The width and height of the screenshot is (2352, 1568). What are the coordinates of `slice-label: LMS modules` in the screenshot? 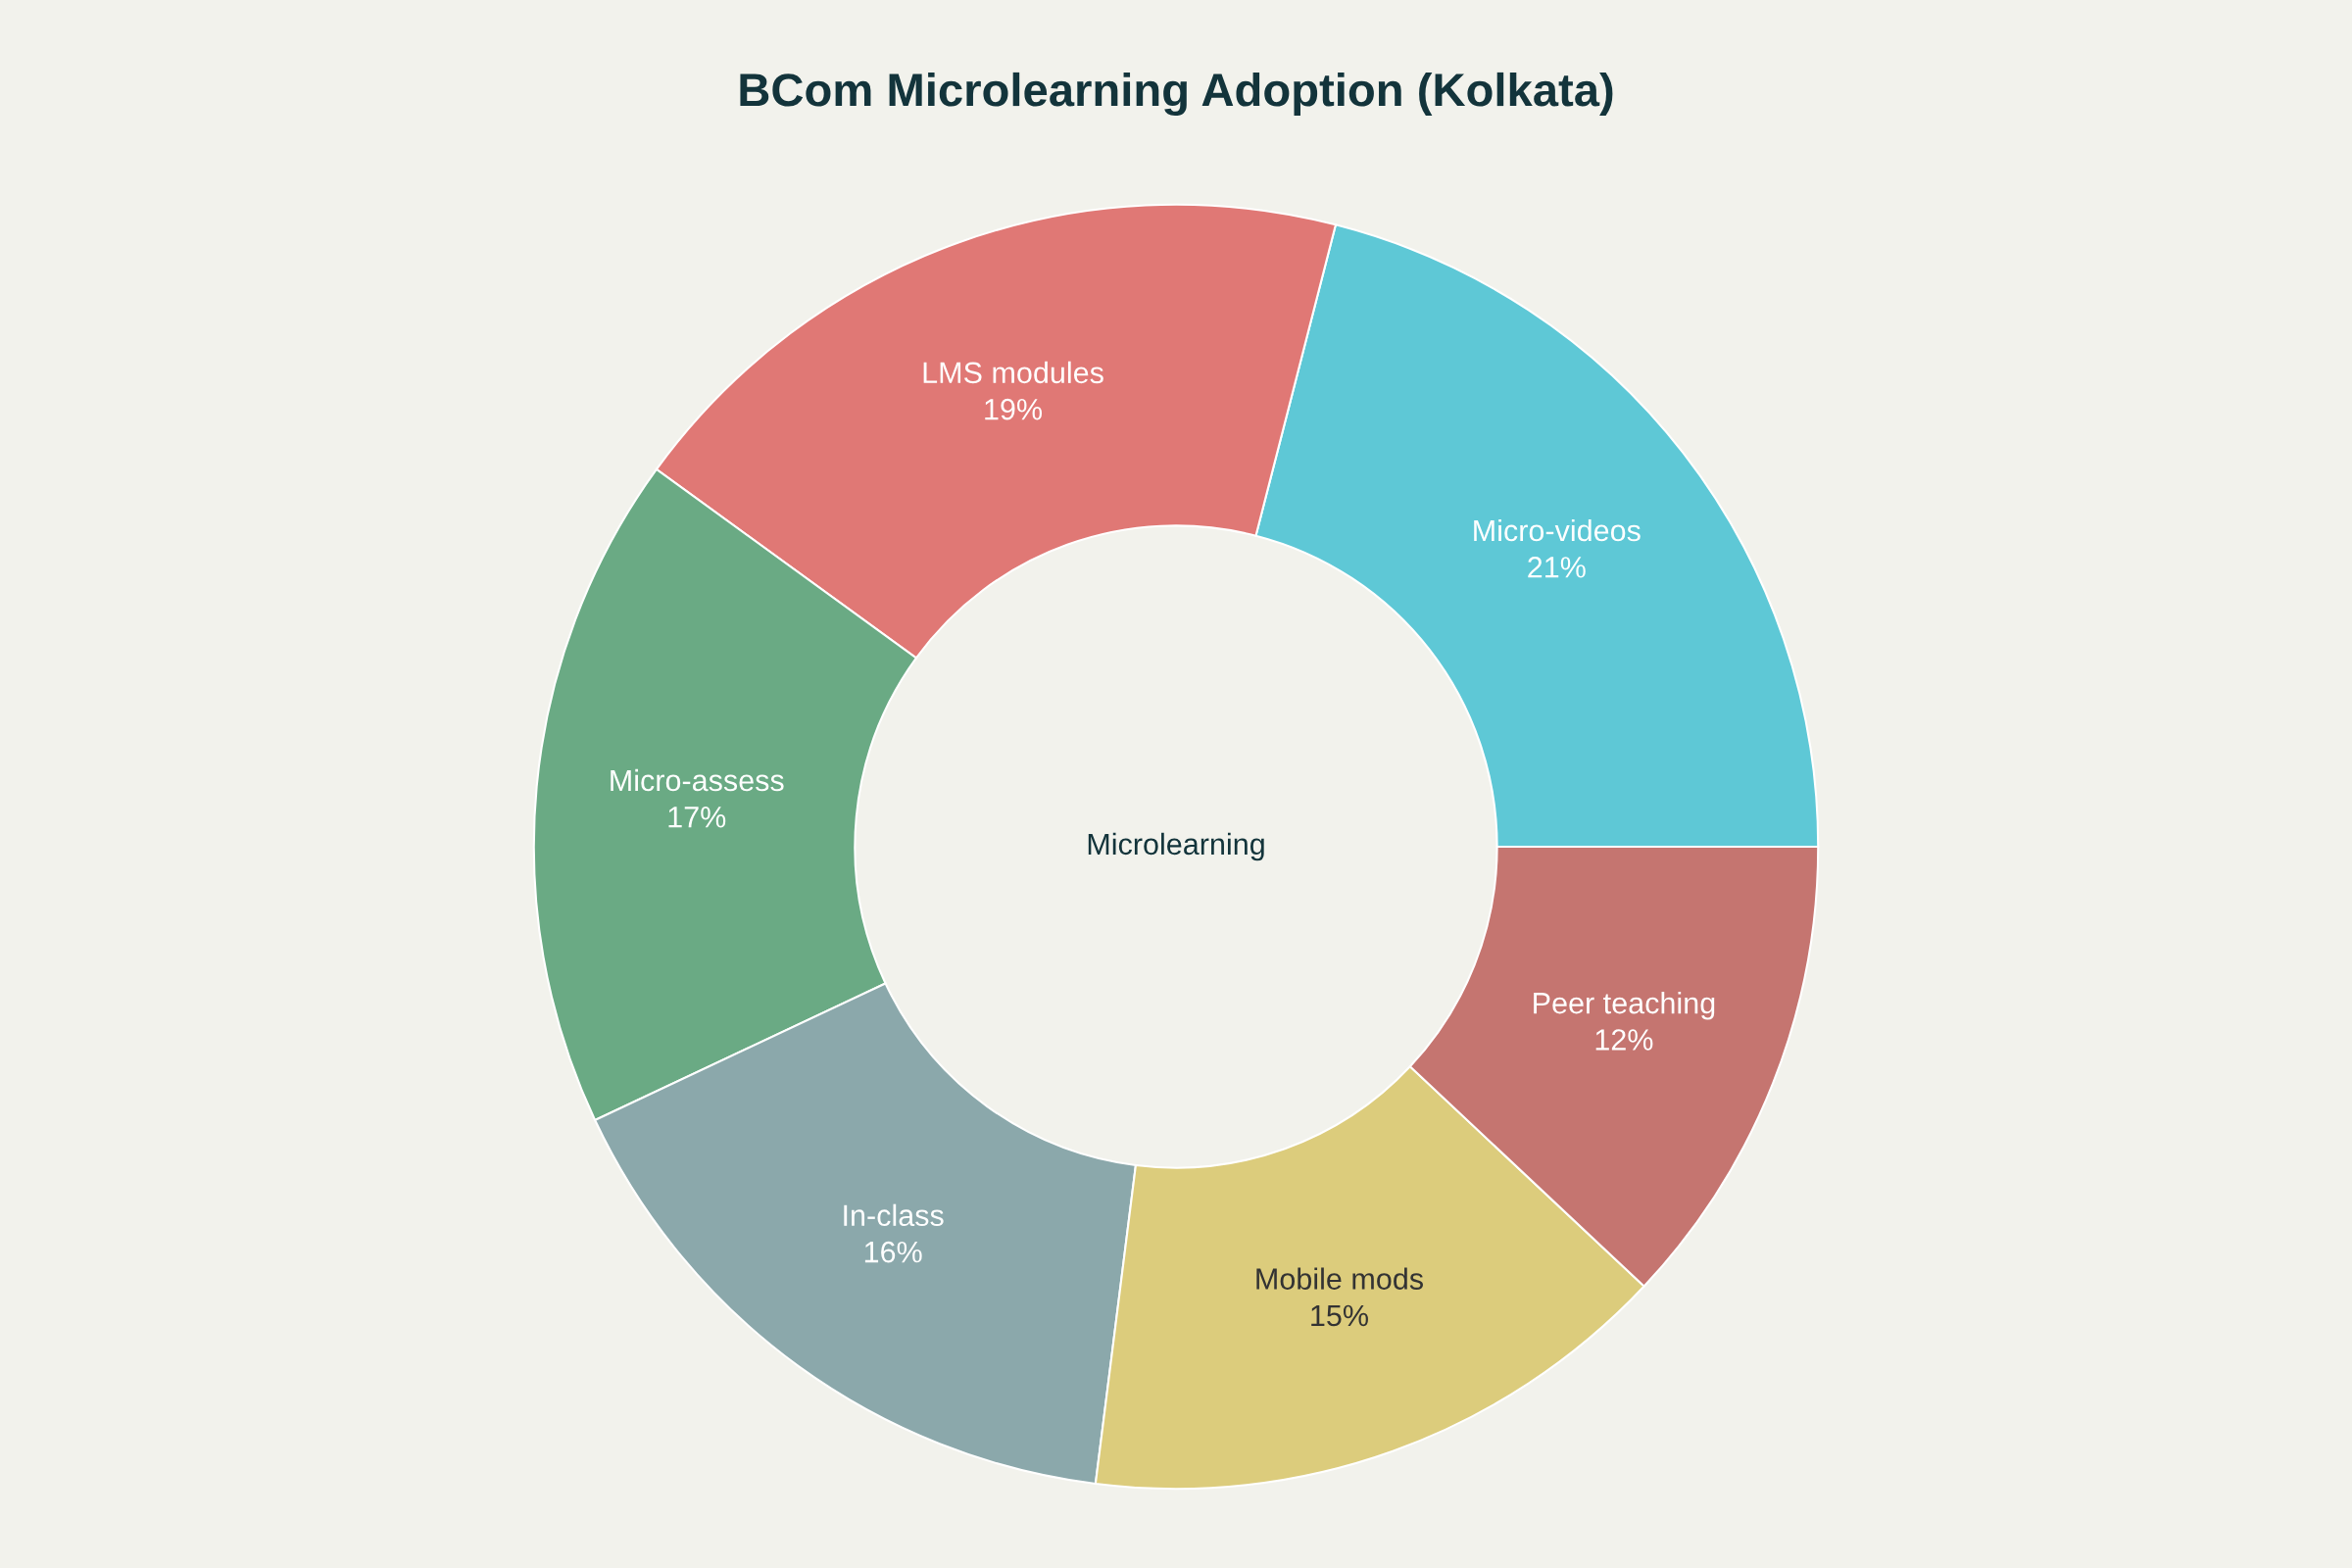 It's located at (1013, 372).